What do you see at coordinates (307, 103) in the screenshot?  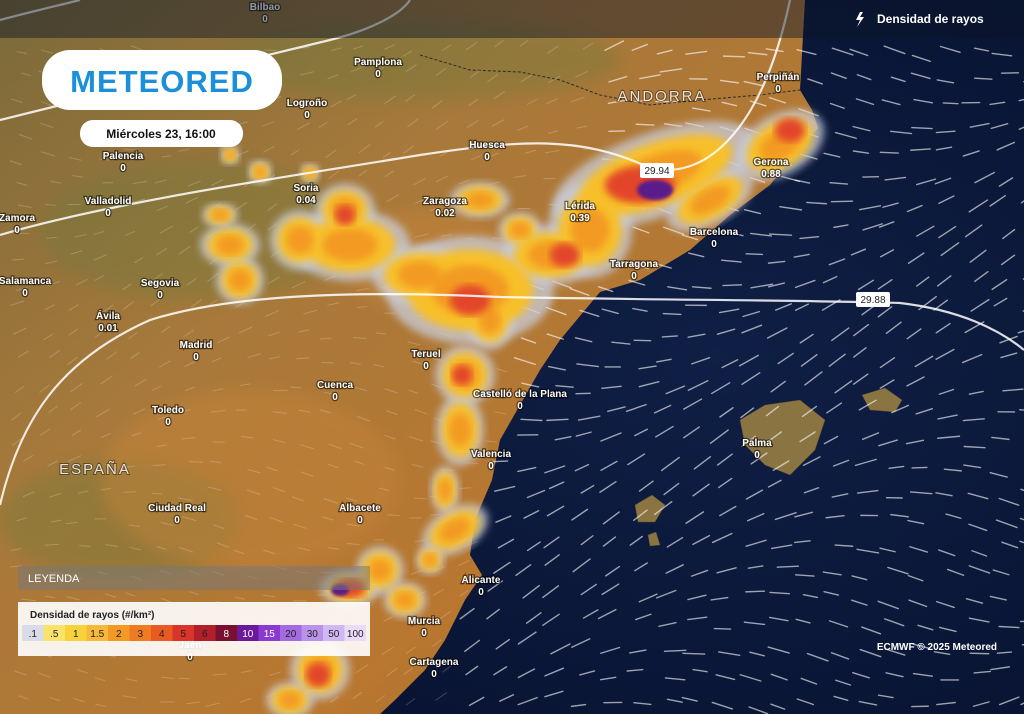 I see `city-name: Logroño` at bounding box center [307, 103].